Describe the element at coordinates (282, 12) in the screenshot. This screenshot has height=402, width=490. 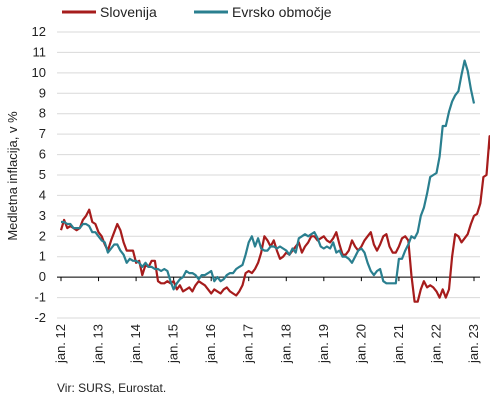
I see `legend-label-evrsko-obmocje: Evrsko območje` at that location.